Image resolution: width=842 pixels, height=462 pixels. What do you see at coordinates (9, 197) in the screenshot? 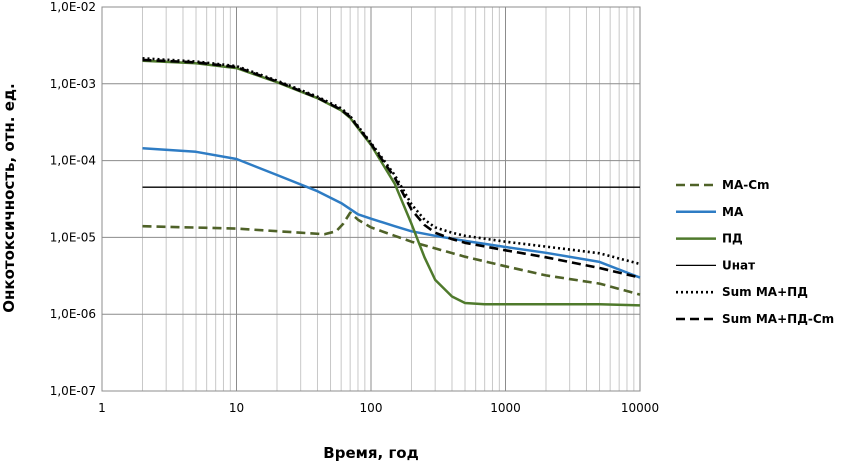
I see `y-axis-title: Онкотоксичность, отн. ед.` at bounding box center [9, 197].